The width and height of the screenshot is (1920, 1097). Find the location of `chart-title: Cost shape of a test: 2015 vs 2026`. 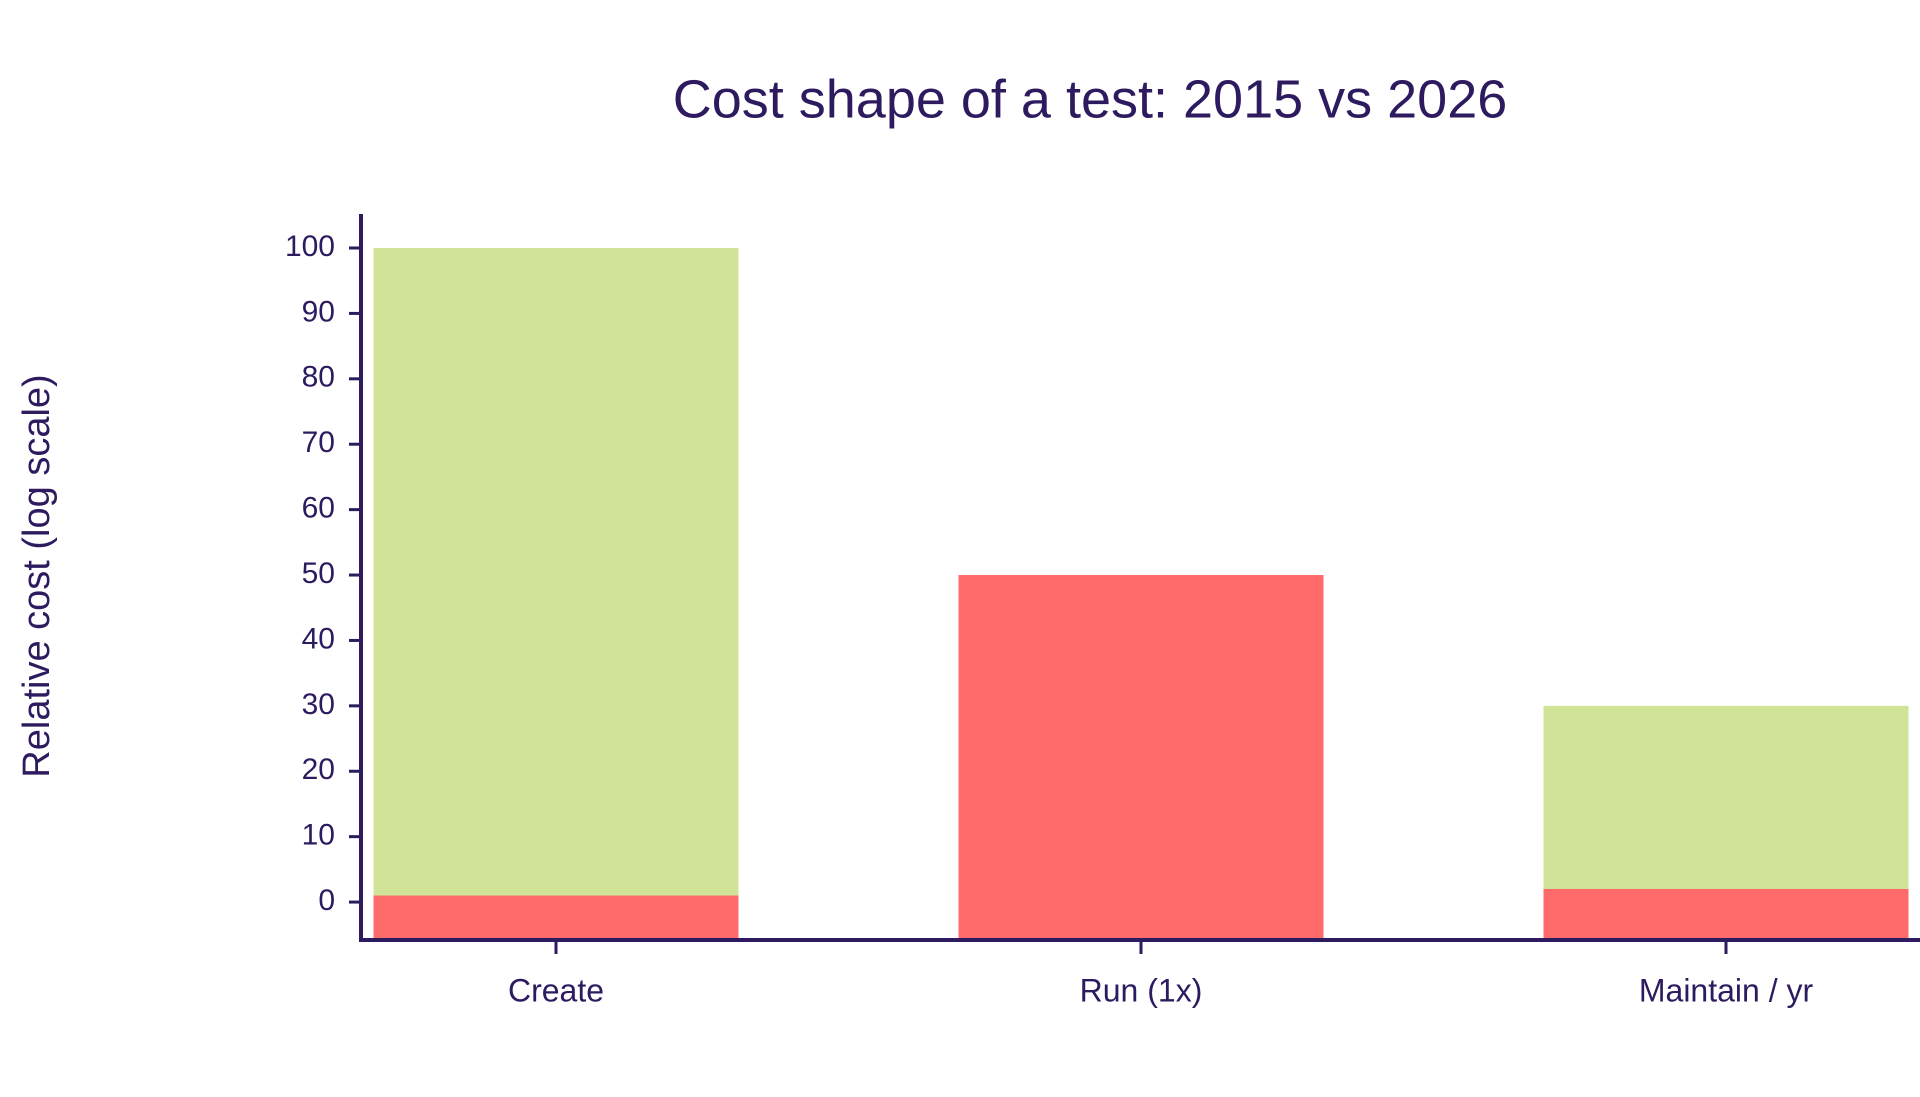

chart-title: Cost shape of a test: 2015 vs 2026 is located at coordinates (1090, 99).